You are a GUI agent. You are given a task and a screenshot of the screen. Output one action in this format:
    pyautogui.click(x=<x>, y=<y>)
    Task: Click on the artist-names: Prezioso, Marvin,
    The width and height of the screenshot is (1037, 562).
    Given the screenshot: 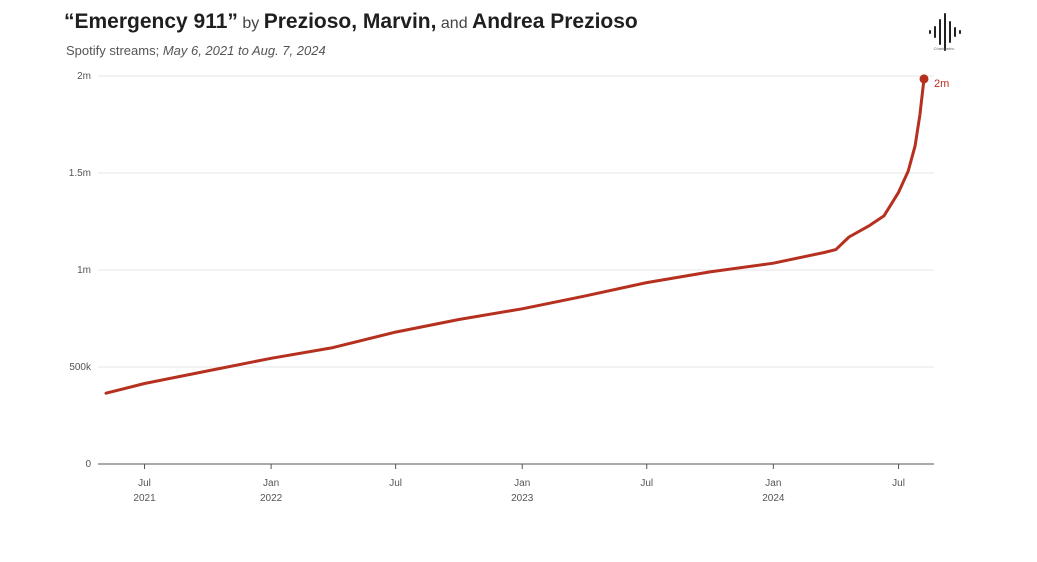 What is the action you would take?
    pyautogui.click(x=350, y=21)
    